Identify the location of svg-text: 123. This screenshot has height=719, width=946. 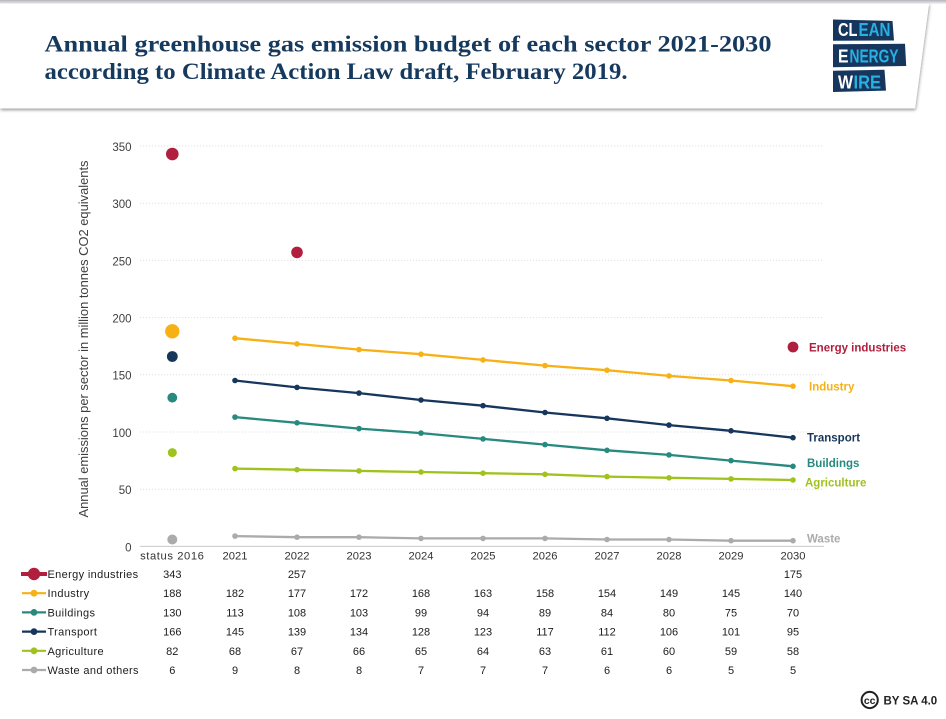
(483, 633).